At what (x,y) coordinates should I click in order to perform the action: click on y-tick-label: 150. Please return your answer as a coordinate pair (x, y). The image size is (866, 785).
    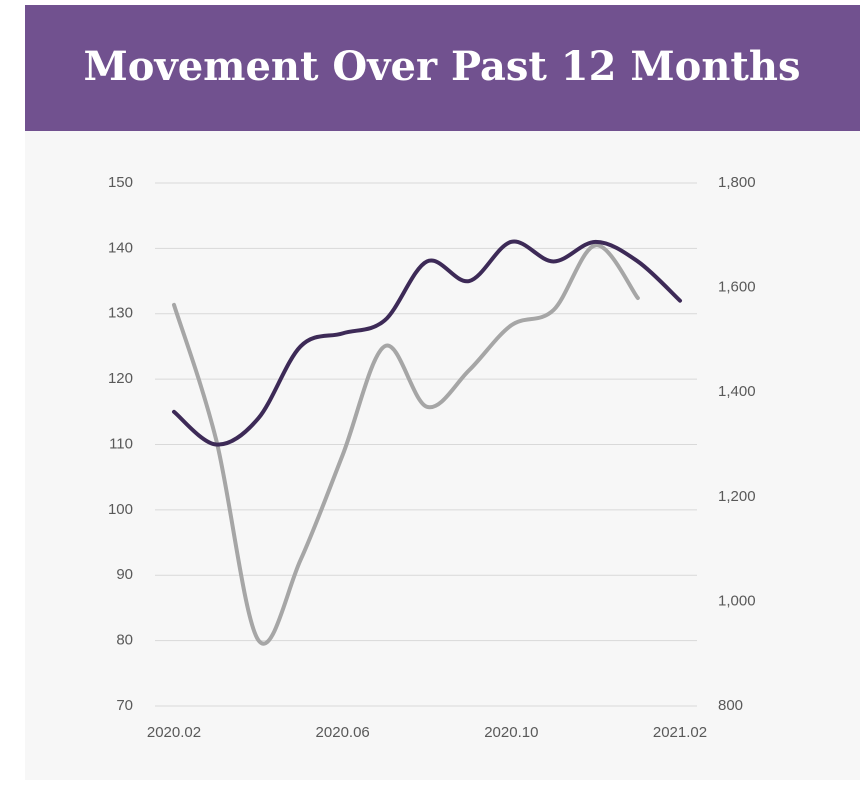
    Looking at the image, I should click on (120, 182).